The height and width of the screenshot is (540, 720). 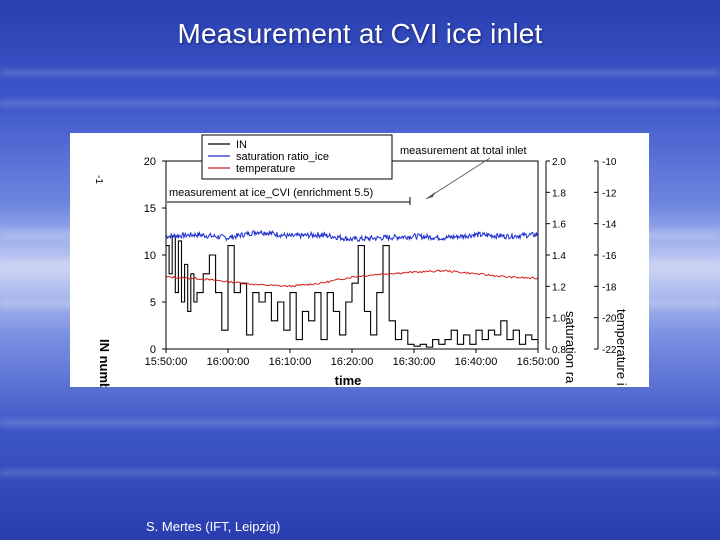 I want to click on y-right1-tick-label: 2.0, so click(x=559, y=162).